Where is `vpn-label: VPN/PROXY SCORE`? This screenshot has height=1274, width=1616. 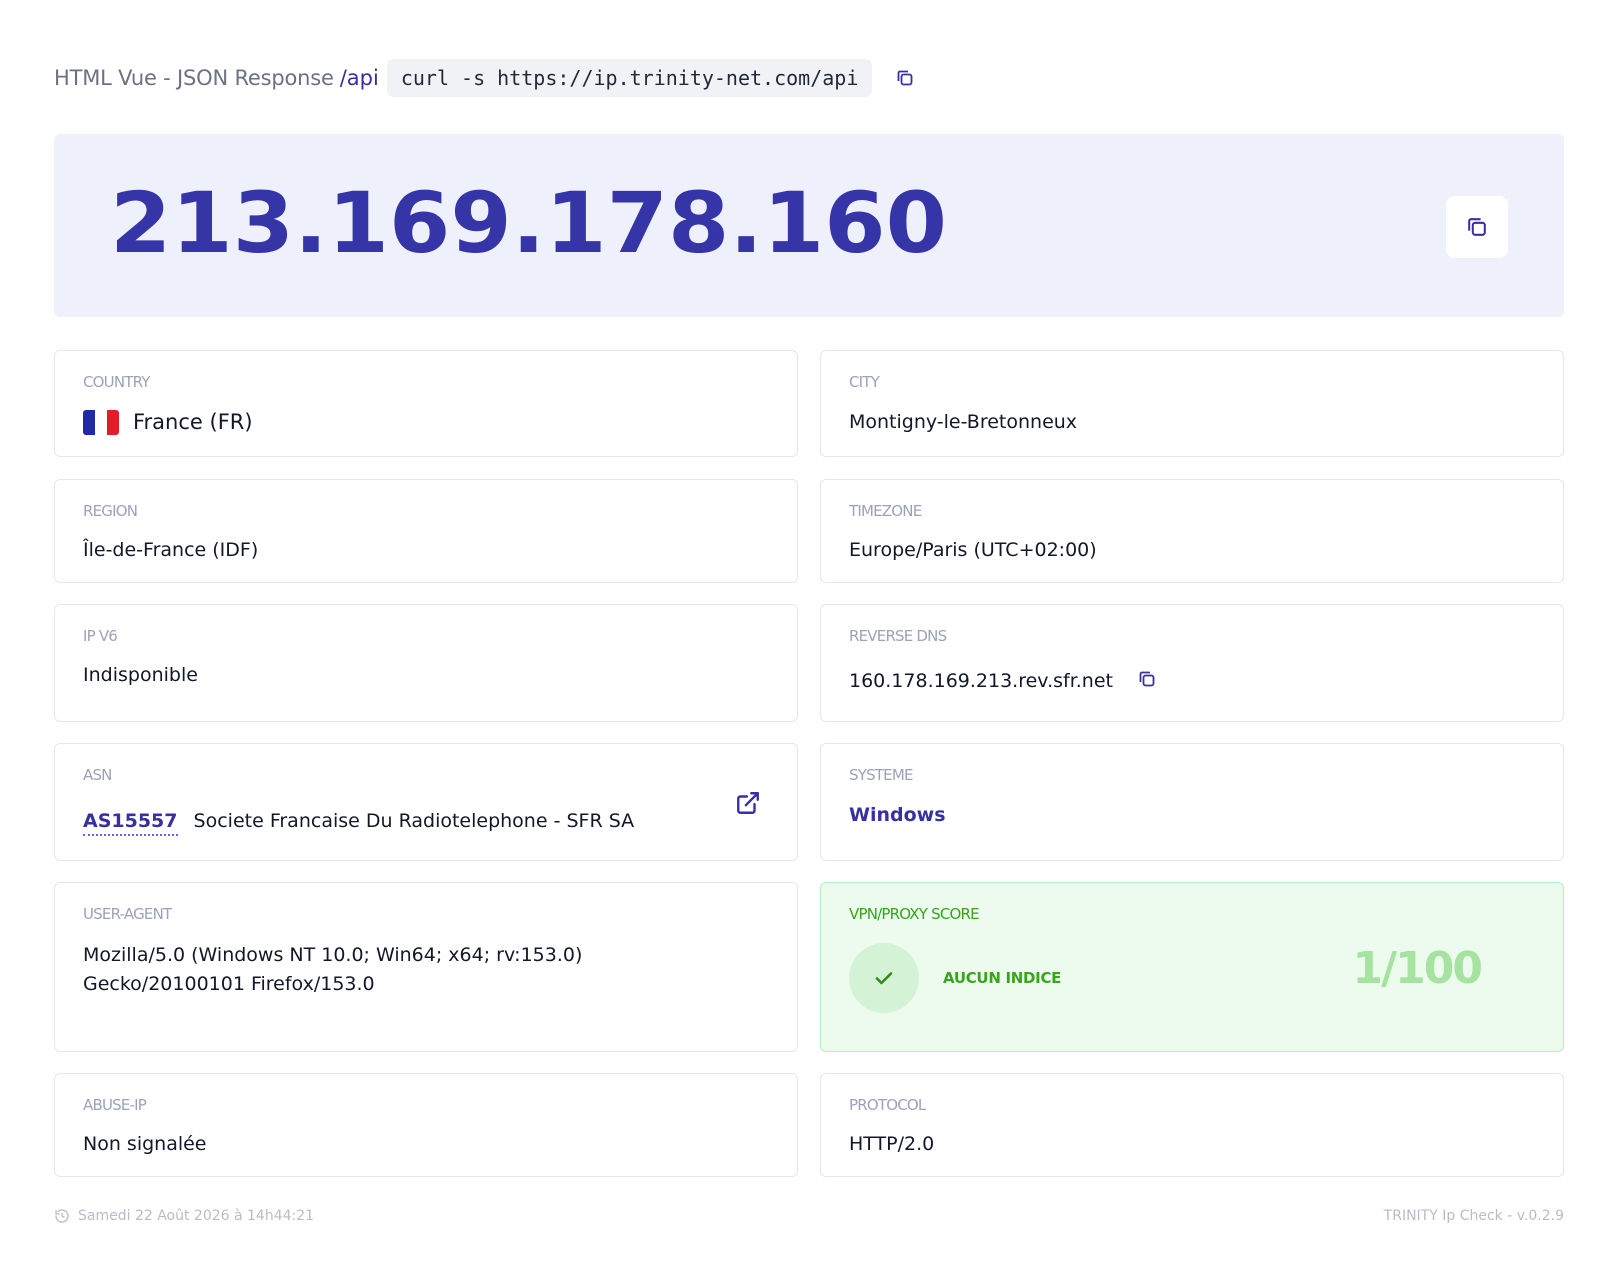 vpn-label: VPN/PROXY SCORE is located at coordinates (914, 914).